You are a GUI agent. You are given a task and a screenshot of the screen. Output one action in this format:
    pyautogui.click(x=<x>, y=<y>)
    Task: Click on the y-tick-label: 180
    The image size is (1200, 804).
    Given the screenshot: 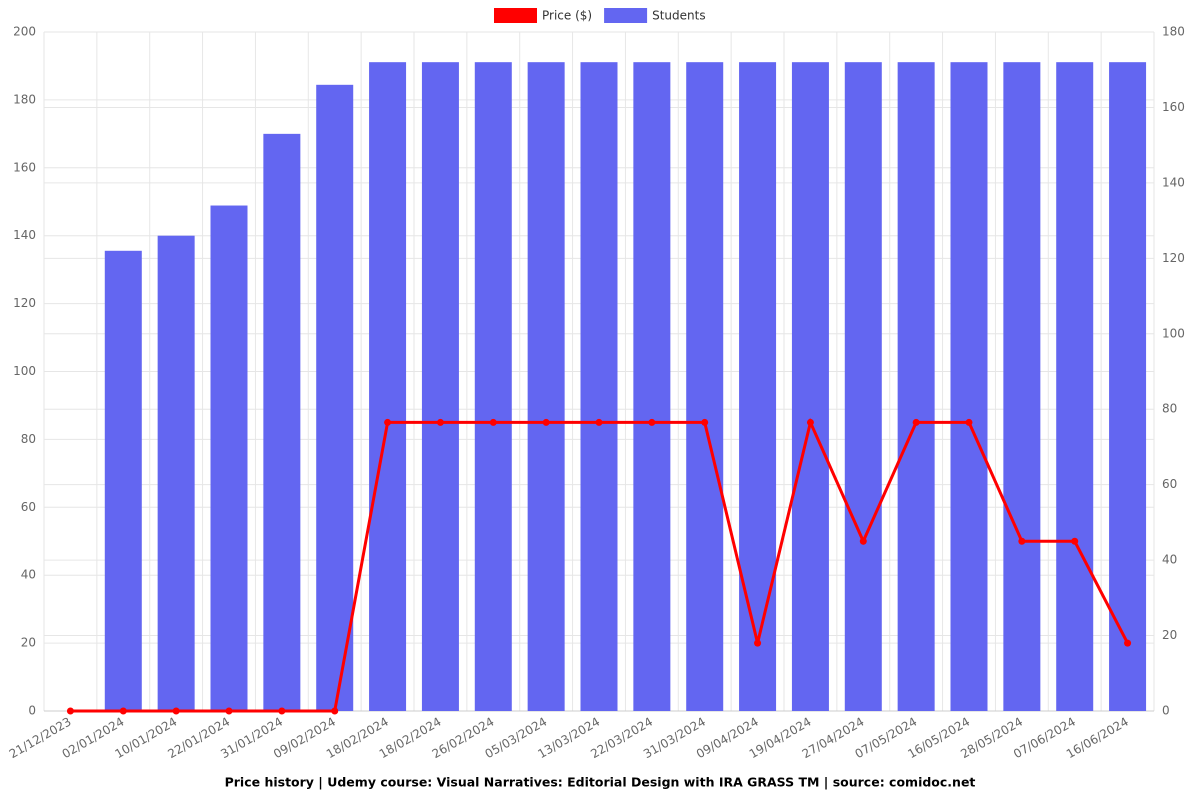 What is the action you would take?
    pyautogui.click(x=24, y=99)
    